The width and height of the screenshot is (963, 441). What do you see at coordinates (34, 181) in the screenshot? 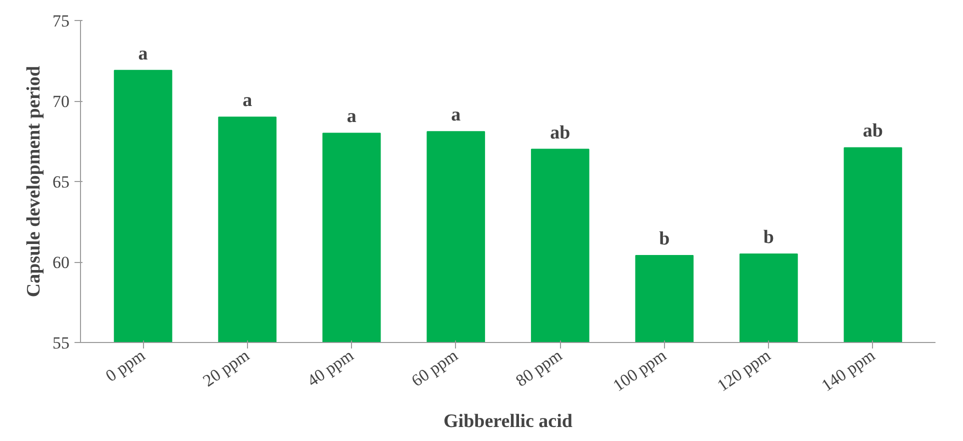
I see `y-axis-title: Capsule development period` at bounding box center [34, 181].